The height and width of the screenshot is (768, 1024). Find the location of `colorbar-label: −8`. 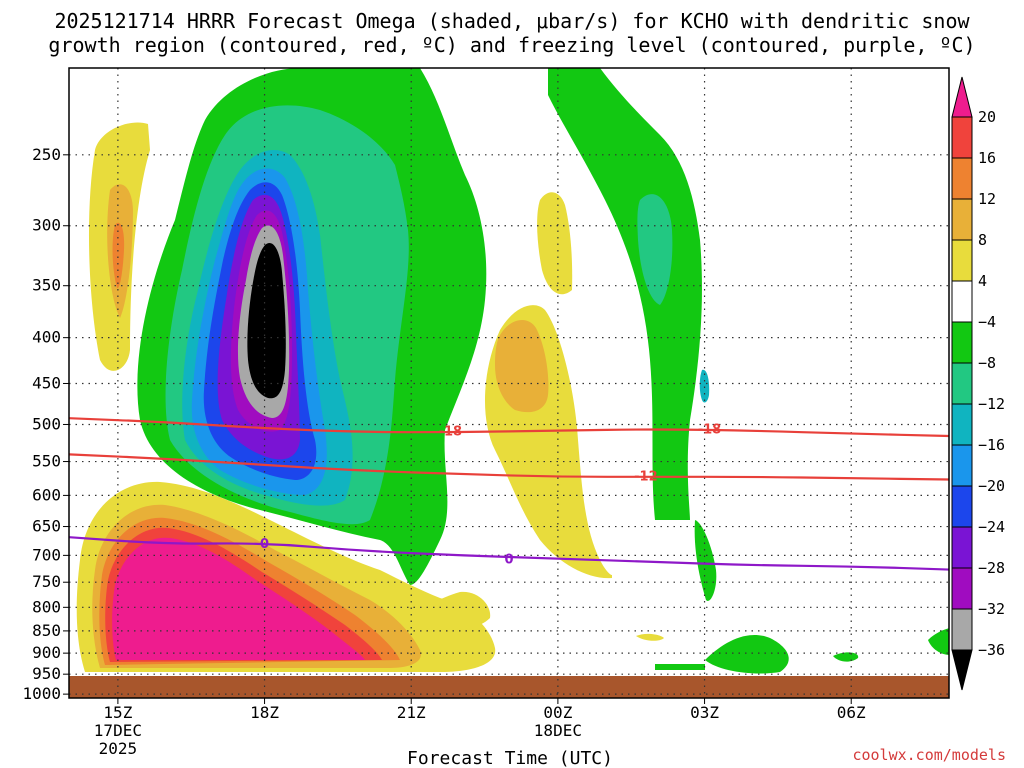

colorbar-label: −8 is located at coordinates (987, 363).